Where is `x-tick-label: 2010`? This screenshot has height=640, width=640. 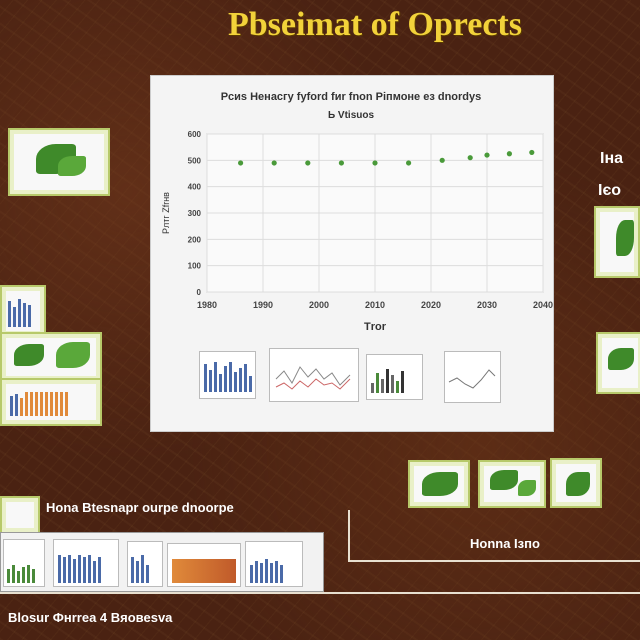
x-tick-label: 2010 is located at coordinates (375, 305).